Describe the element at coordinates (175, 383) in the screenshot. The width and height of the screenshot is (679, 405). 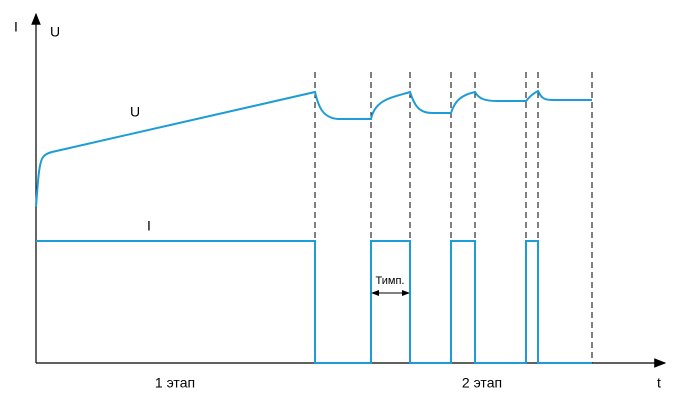
I see `stage-label: 1 этап` at that location.